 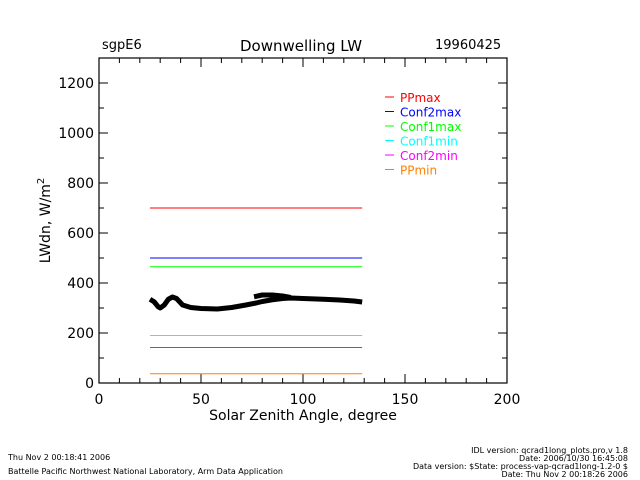 I want to click on legend-label: PPmin, so click(x=418, y=171).